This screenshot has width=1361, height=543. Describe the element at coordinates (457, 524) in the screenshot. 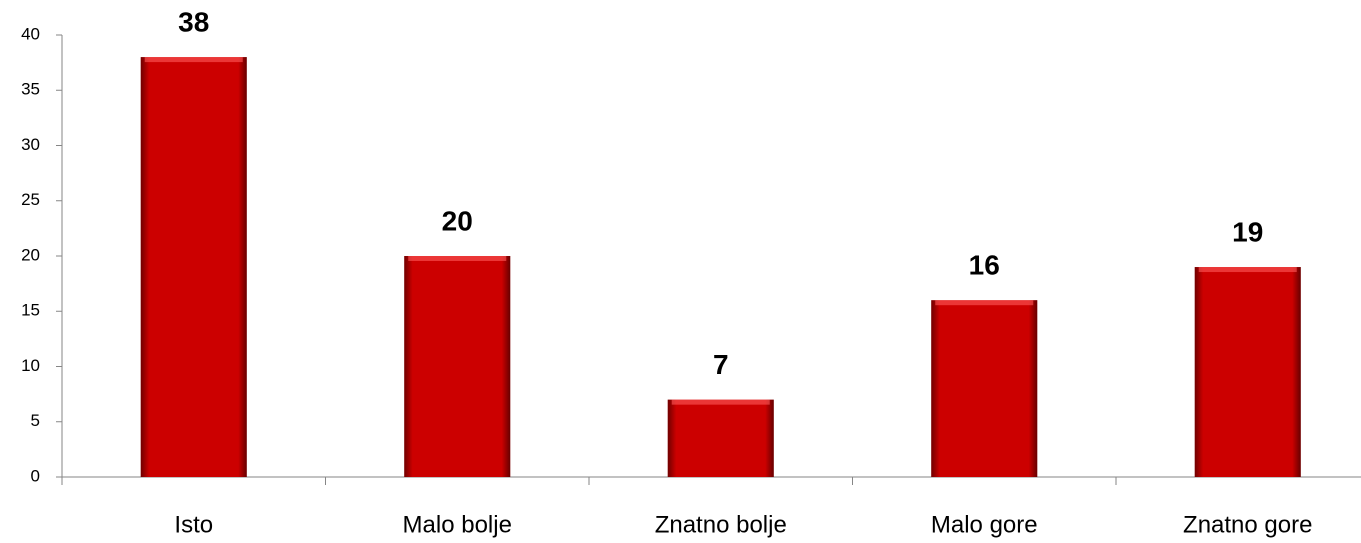

I see `x-tick-label: Malo bolje` at that location.